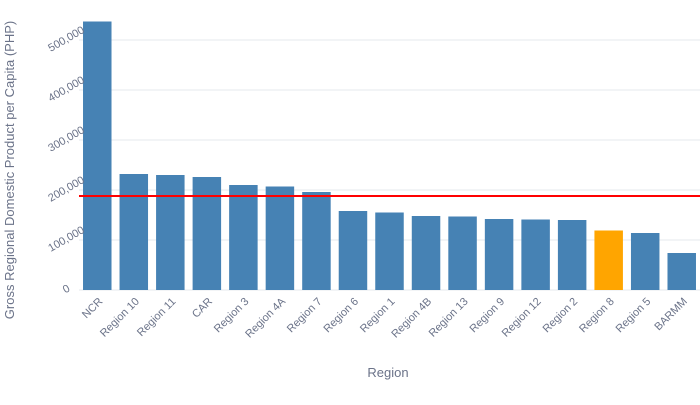  What do you see at coordinates (66, 139) in the screenshot?
I see `y-tick-label: 300,000` at bounding box center [66, 139].